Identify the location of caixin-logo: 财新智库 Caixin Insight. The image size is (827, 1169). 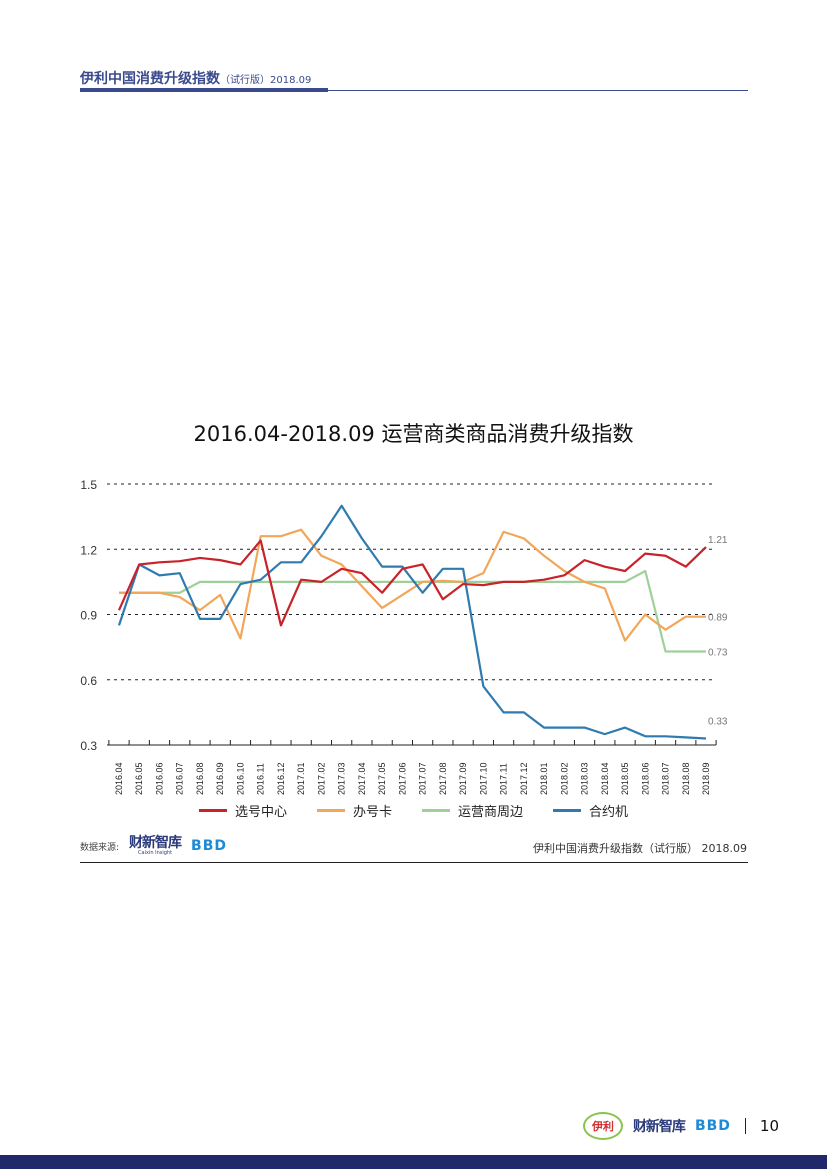
(155, 845).